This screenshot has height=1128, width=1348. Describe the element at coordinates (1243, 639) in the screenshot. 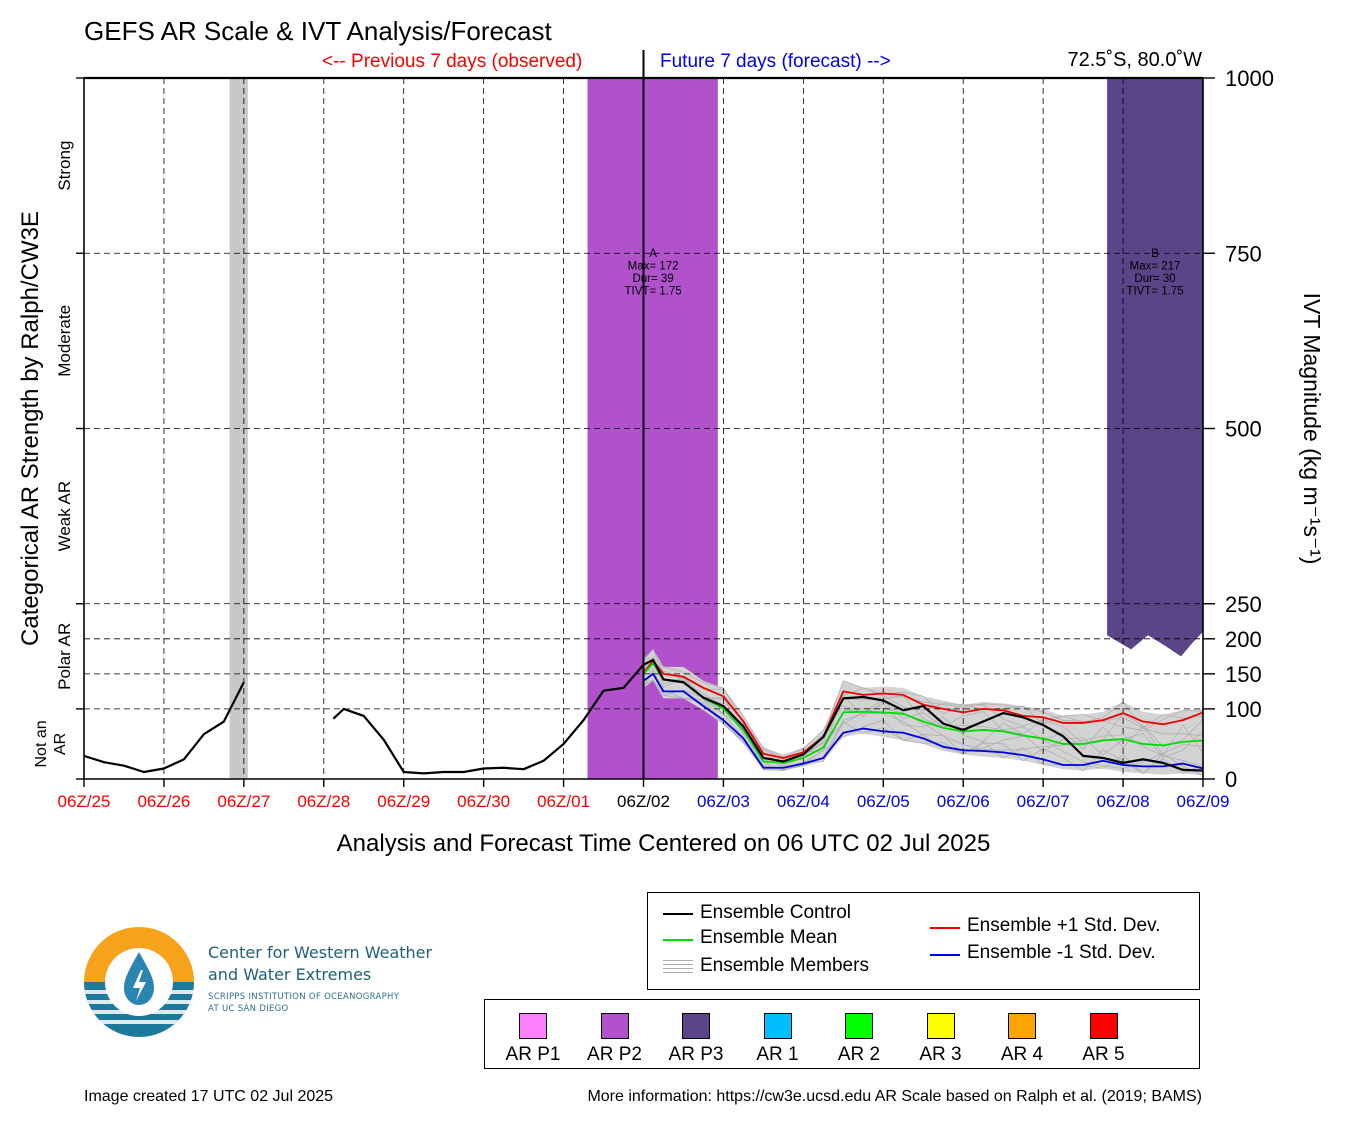

I see `y-tick-label: 200` at that location.